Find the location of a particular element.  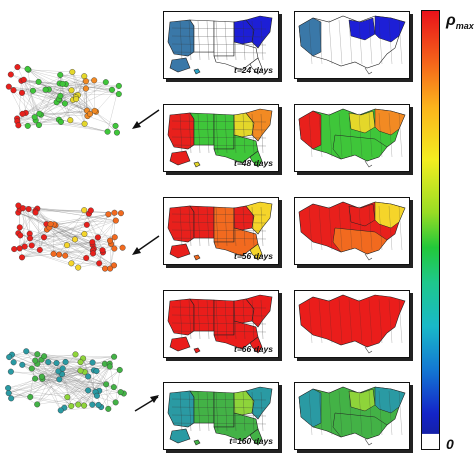

time-label: t=66 days is located at coordinates (253, 349).